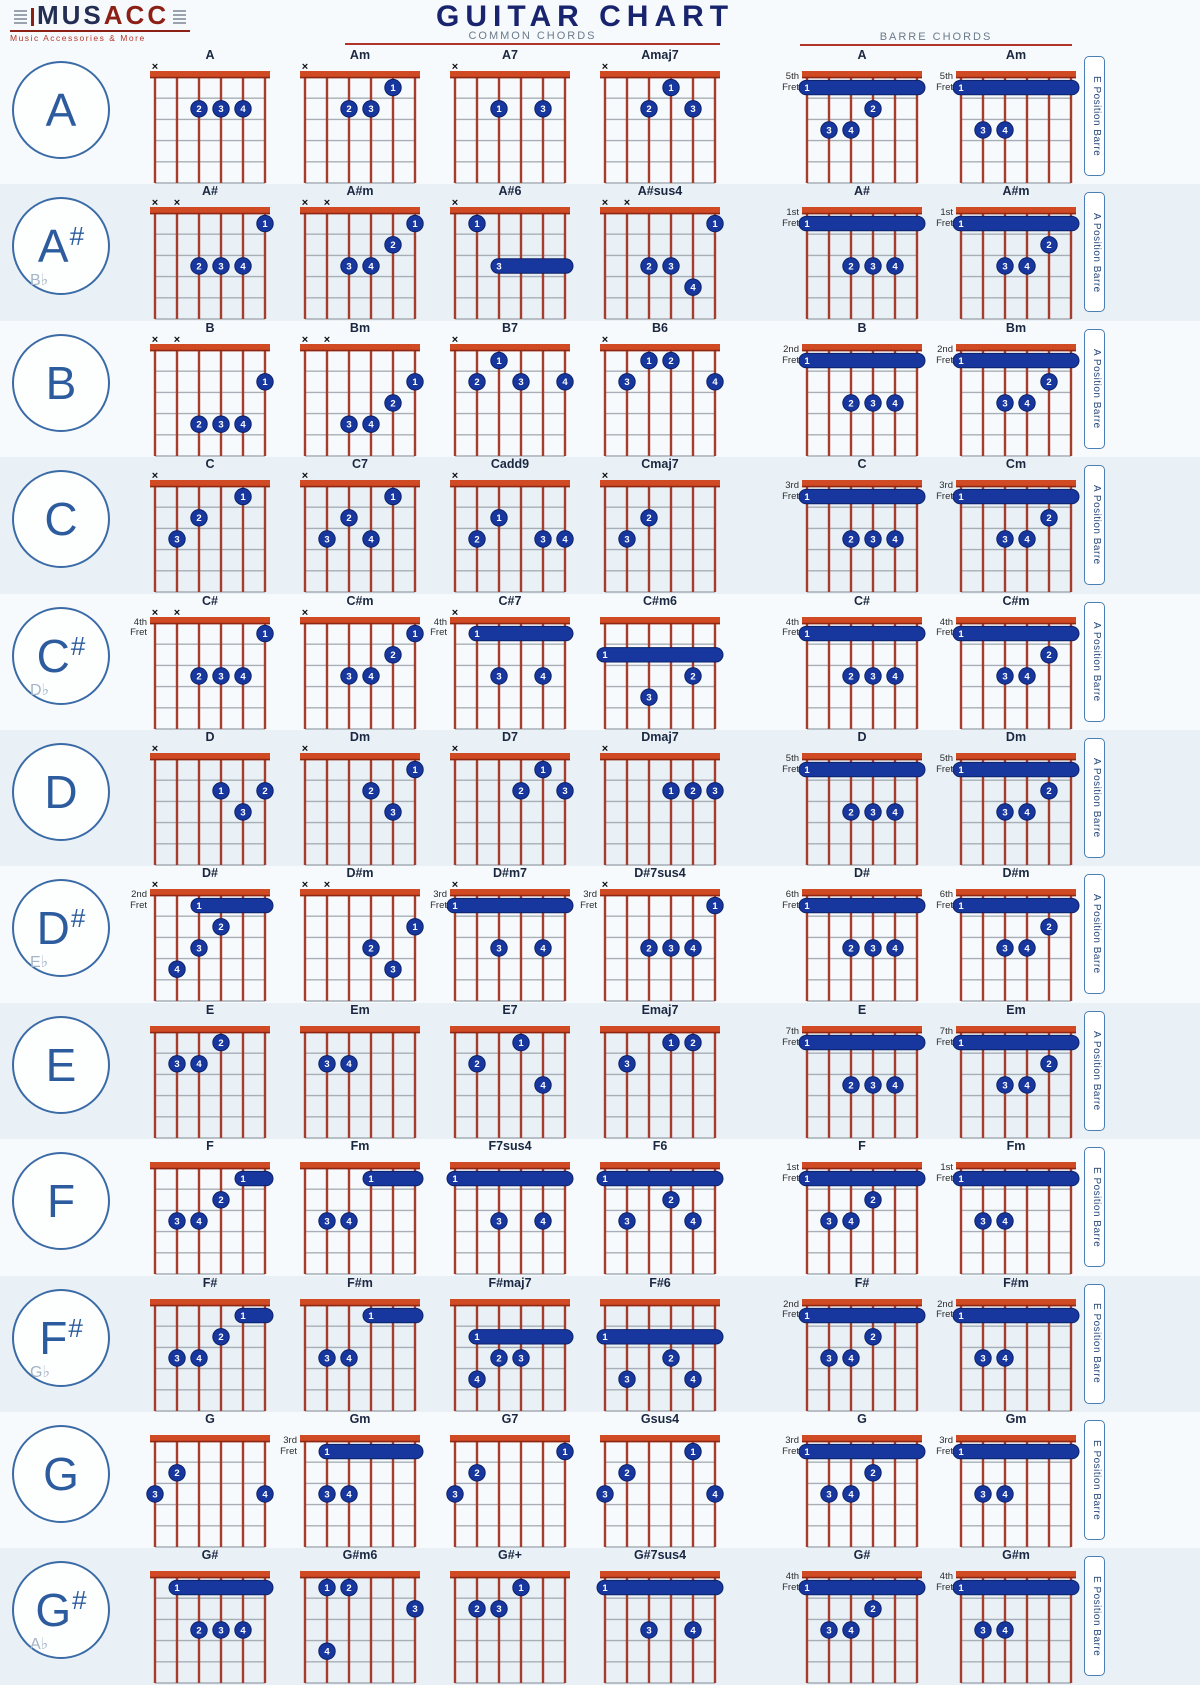  What do you see at coordinates (1094, 1616) in the screenshot?
I see `position-tab: E Position Barre` at bounding box center [1094, 1616].